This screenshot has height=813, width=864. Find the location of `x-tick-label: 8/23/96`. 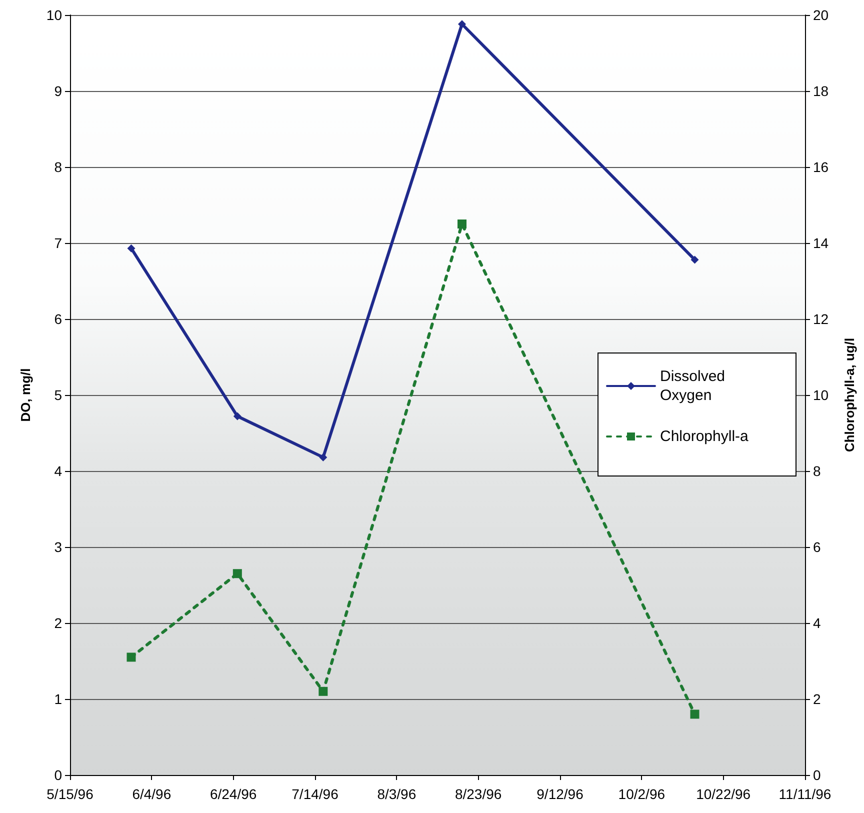

x-tick-label: 8/23/96 is located at coordinates (478, 794).